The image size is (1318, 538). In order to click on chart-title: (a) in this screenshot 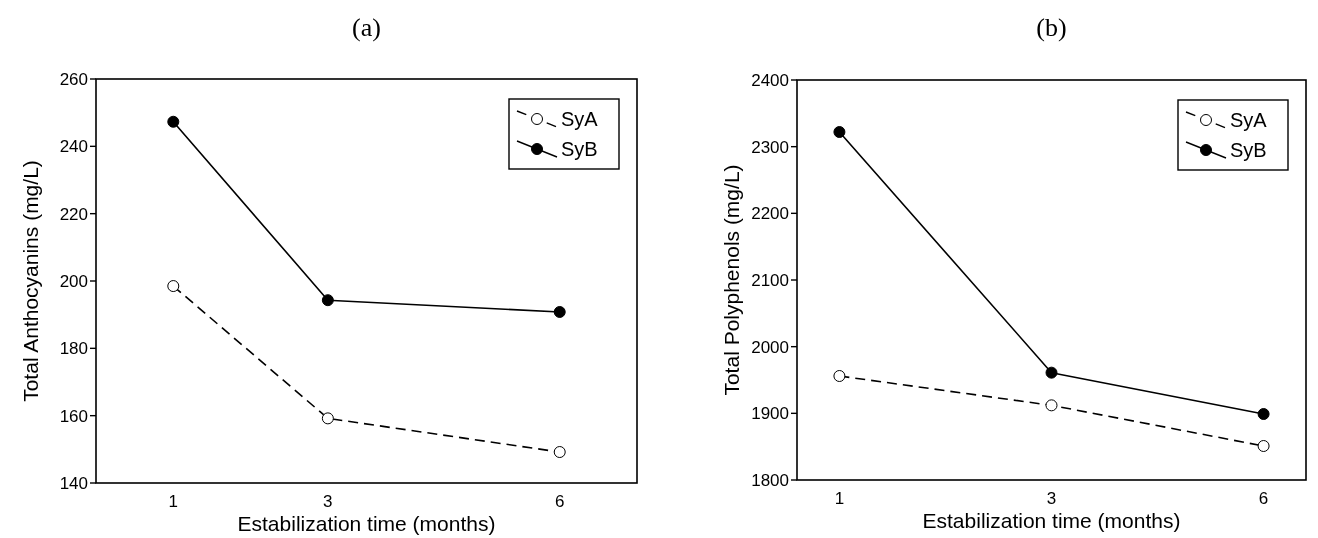, I will do `click(366, 27)`.